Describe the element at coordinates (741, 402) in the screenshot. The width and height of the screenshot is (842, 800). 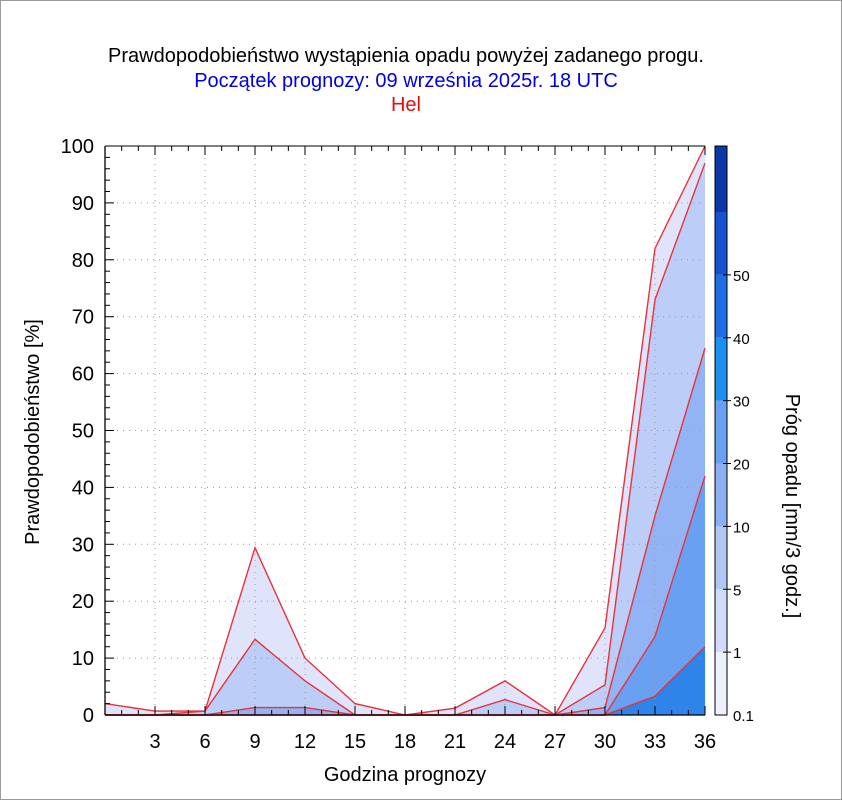
I see `colorbar-tick-label: 30` at that location.